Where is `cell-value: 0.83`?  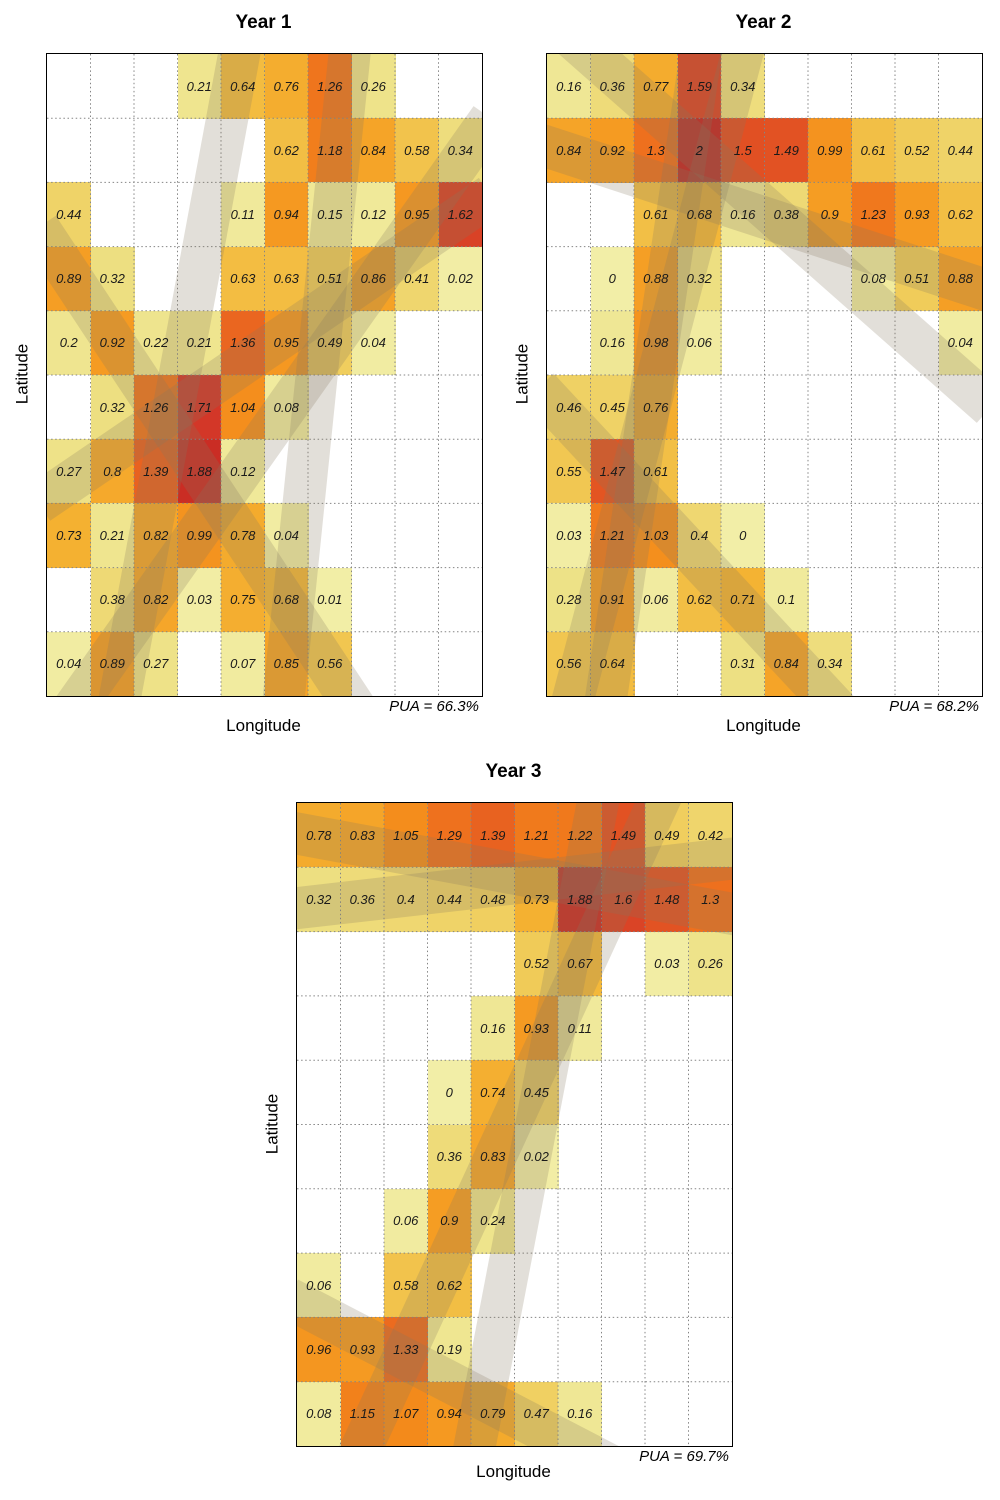 cell-value: 0.83 is located at coordinates (362, 835).